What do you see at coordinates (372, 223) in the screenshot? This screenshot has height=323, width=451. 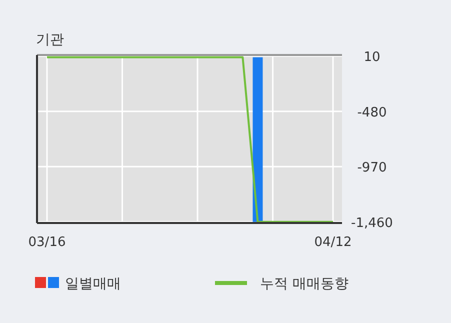 I see `y-tick-label: -1,460` at bounding box center [372, 223].